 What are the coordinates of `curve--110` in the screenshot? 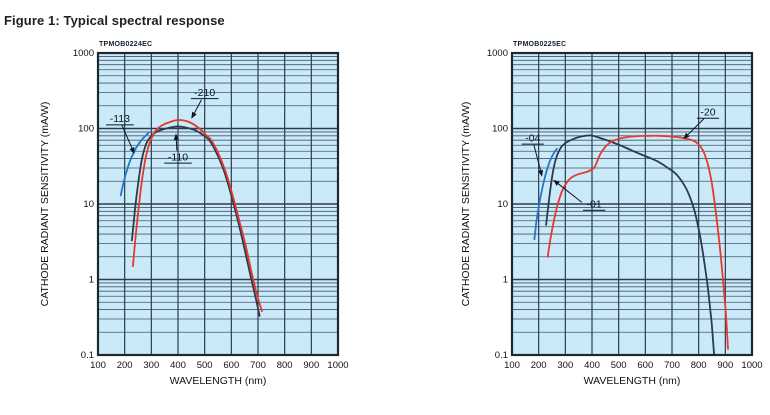 It's located at (196, 221).